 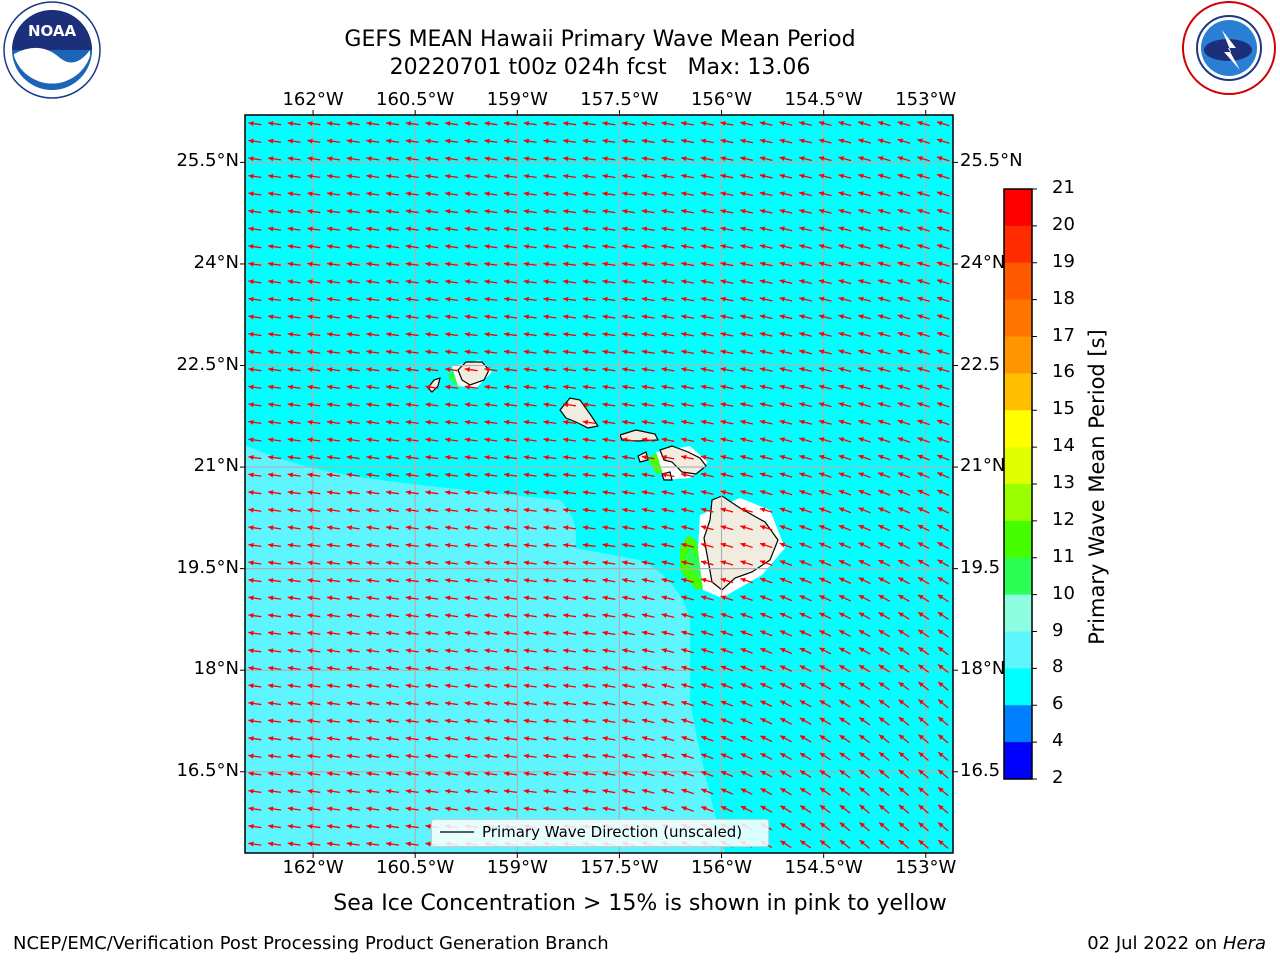 I want to click on lat-tick-label: 22.5°N, so click(x=207, y=364).